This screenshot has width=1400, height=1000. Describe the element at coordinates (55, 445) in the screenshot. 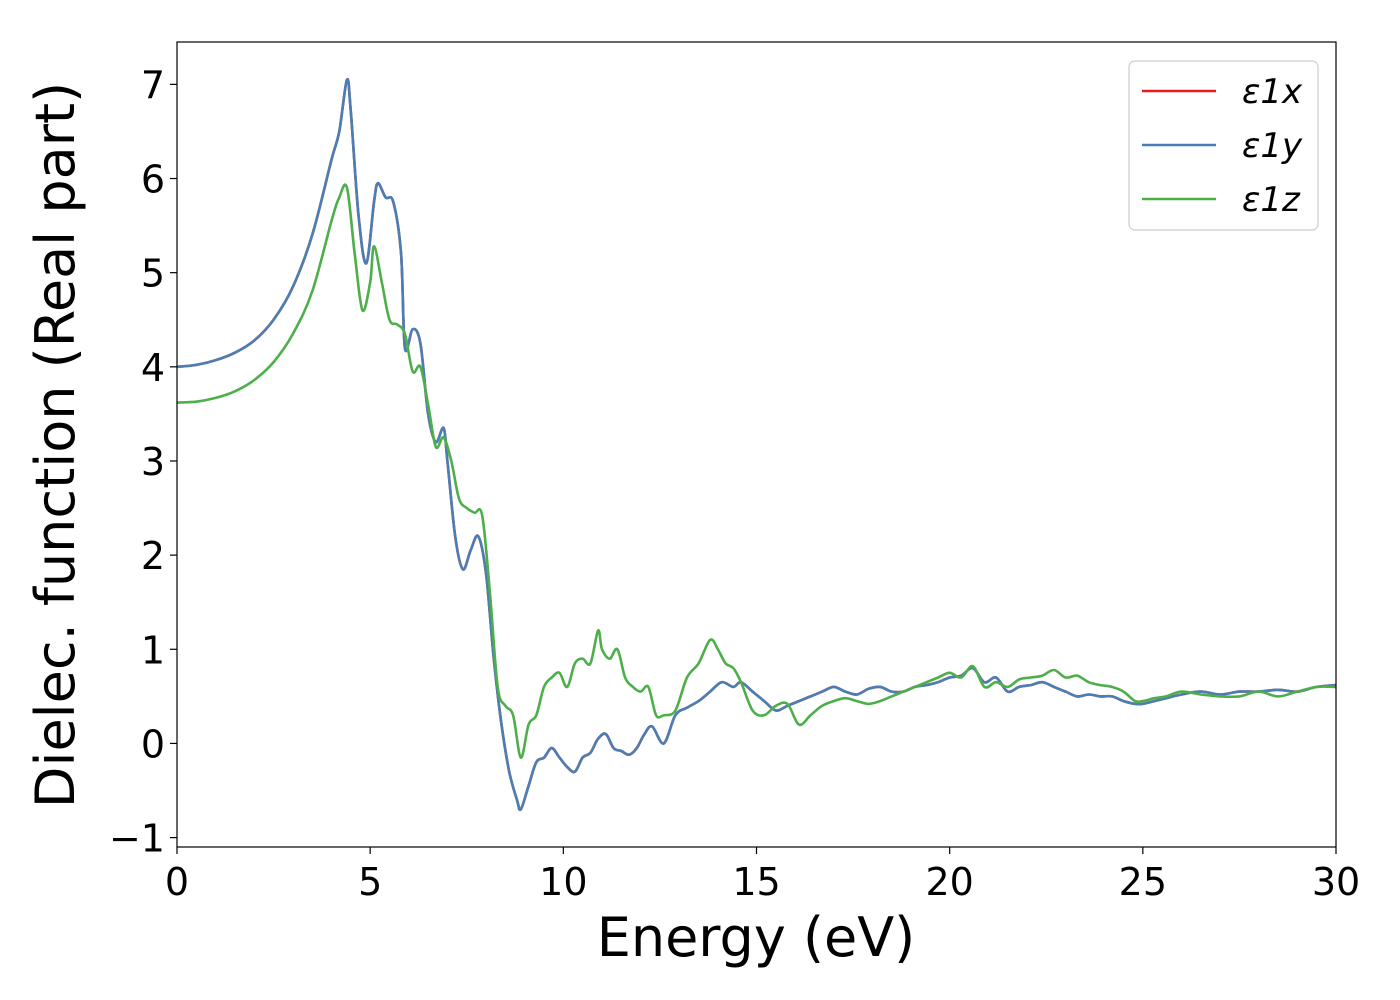

I see `y-axis-label: Dielec. function (Real part)` at that location.